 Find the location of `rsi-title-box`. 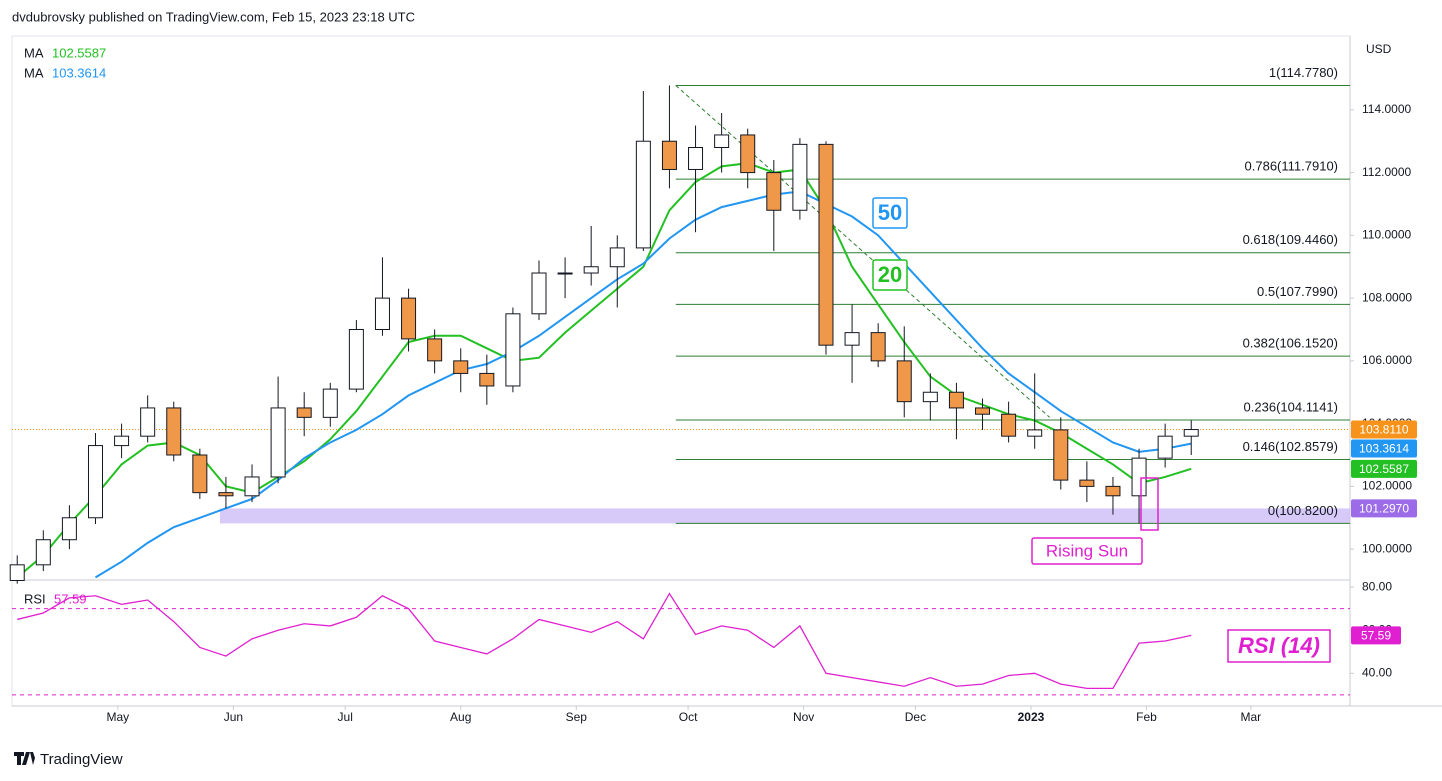

rsi-title-box is located at coordinates (1279, 646).